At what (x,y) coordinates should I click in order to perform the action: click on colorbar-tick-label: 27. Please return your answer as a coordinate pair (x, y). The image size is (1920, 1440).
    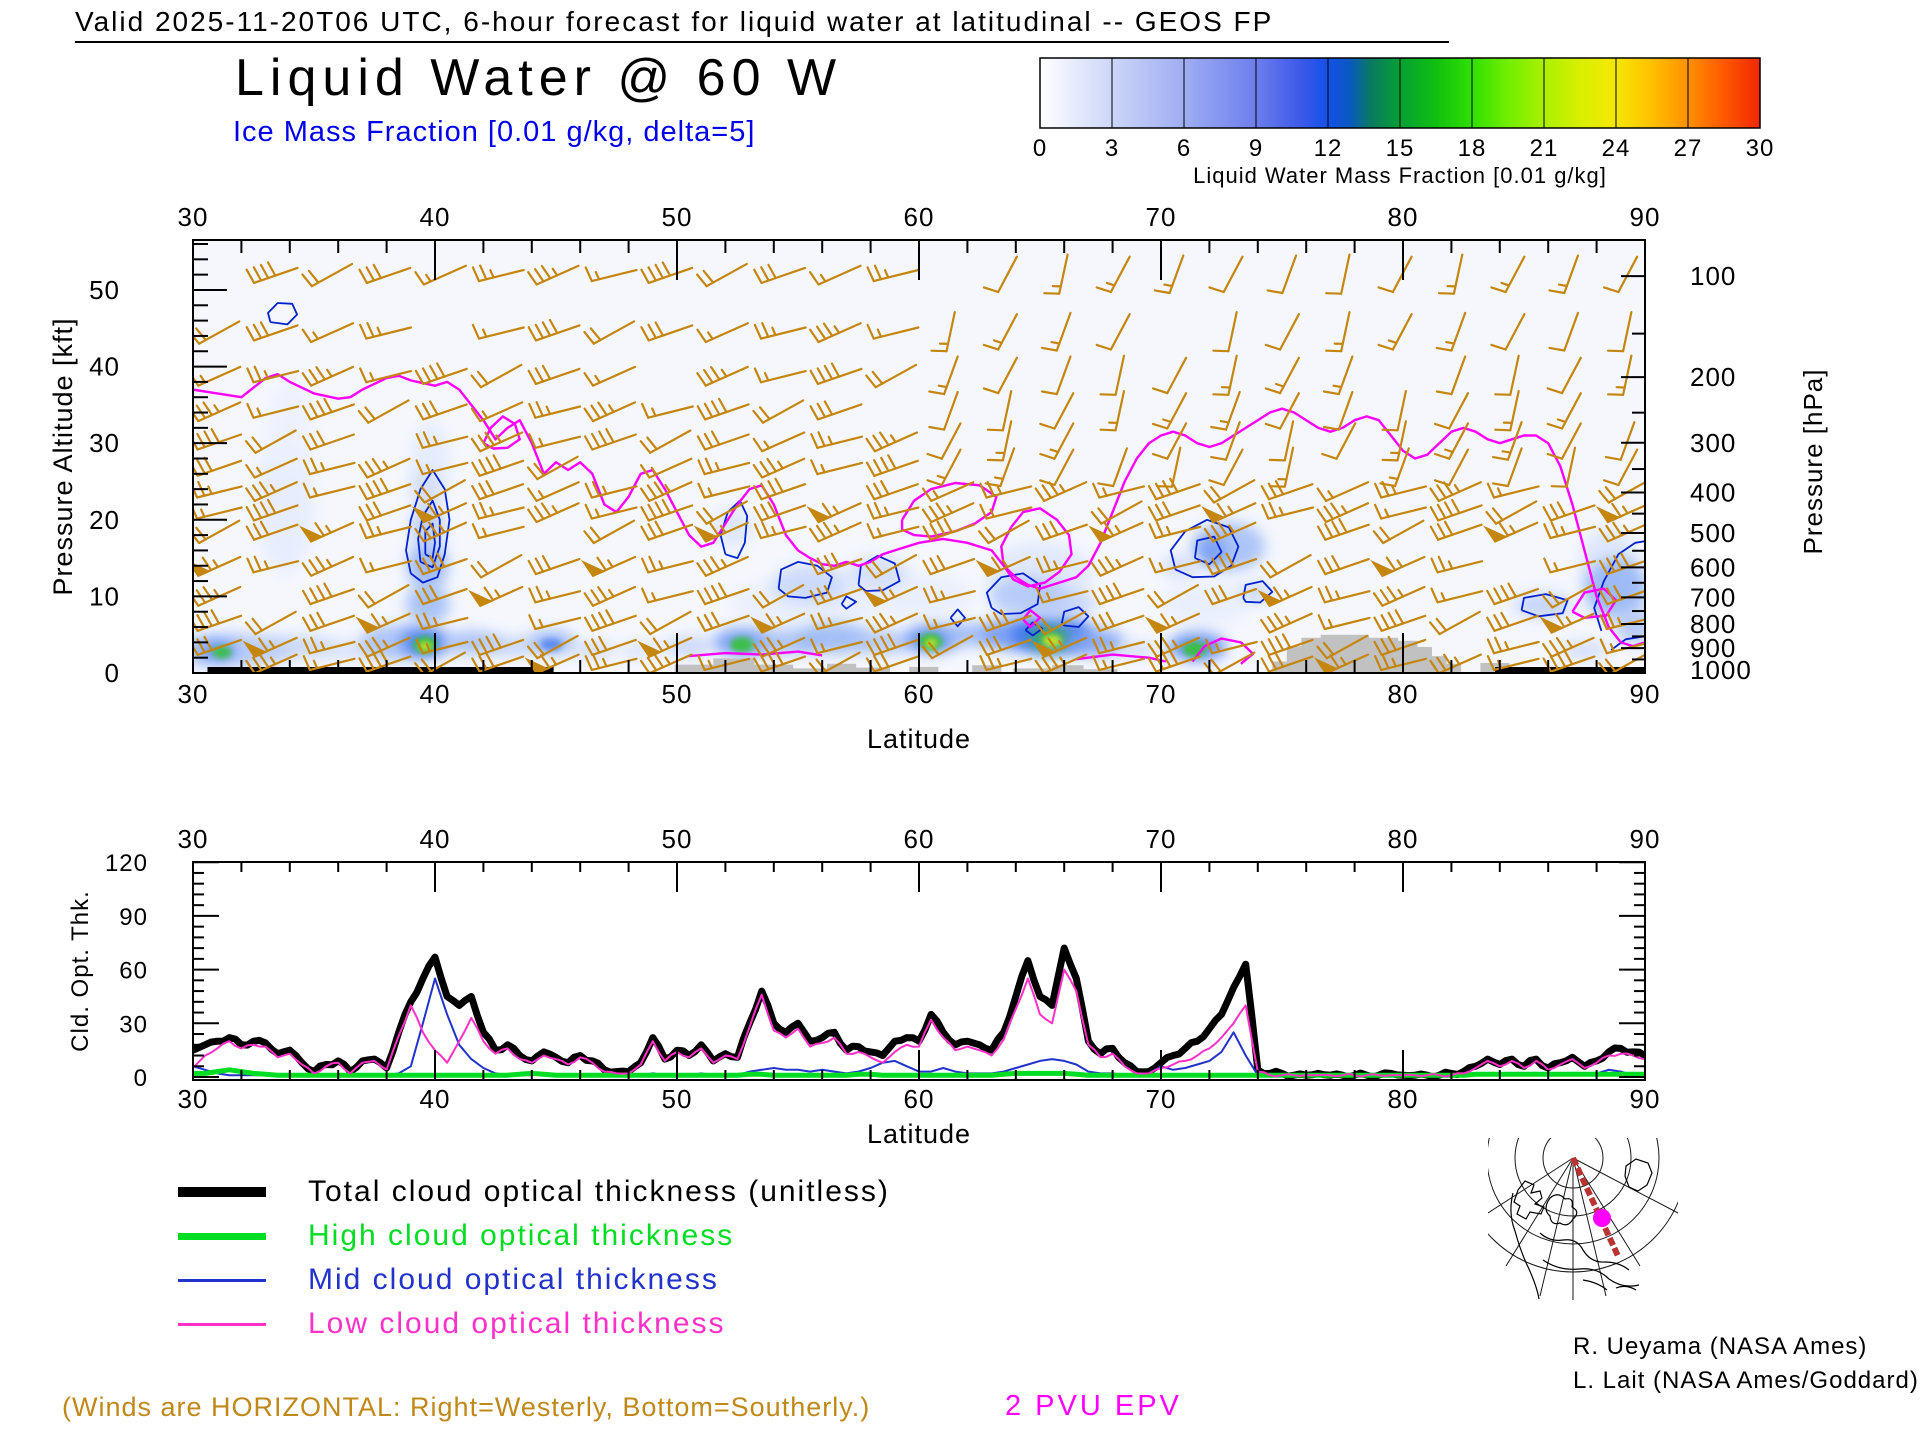
    Looking at the image, I should click on (1688, 148).